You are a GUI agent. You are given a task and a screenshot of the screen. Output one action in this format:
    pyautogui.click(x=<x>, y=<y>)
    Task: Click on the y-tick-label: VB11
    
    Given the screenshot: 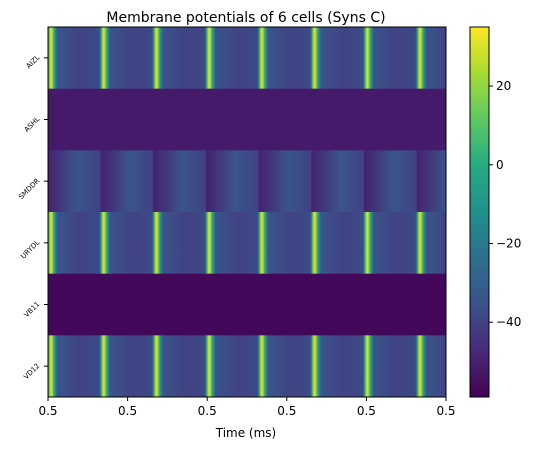 What is the action you would take?
    pyautogui.click(x=32, y=309)
    